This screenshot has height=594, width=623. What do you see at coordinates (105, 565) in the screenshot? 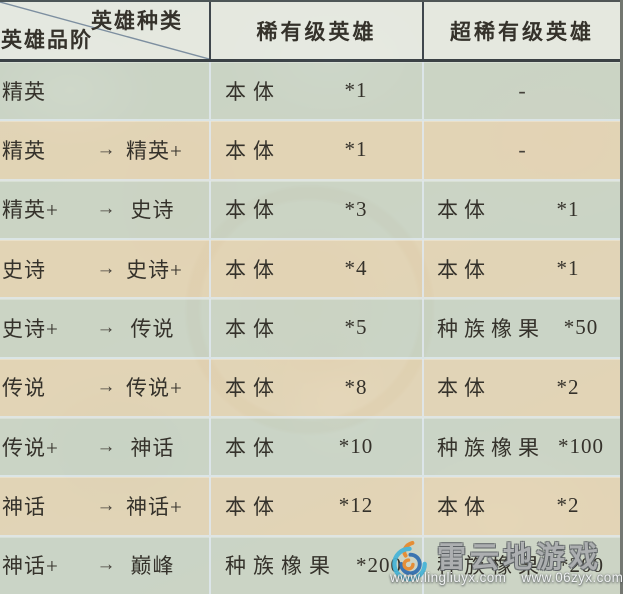
I see `tier-cell: 神话+ → 巅峰` at bounding box center [105, 565].